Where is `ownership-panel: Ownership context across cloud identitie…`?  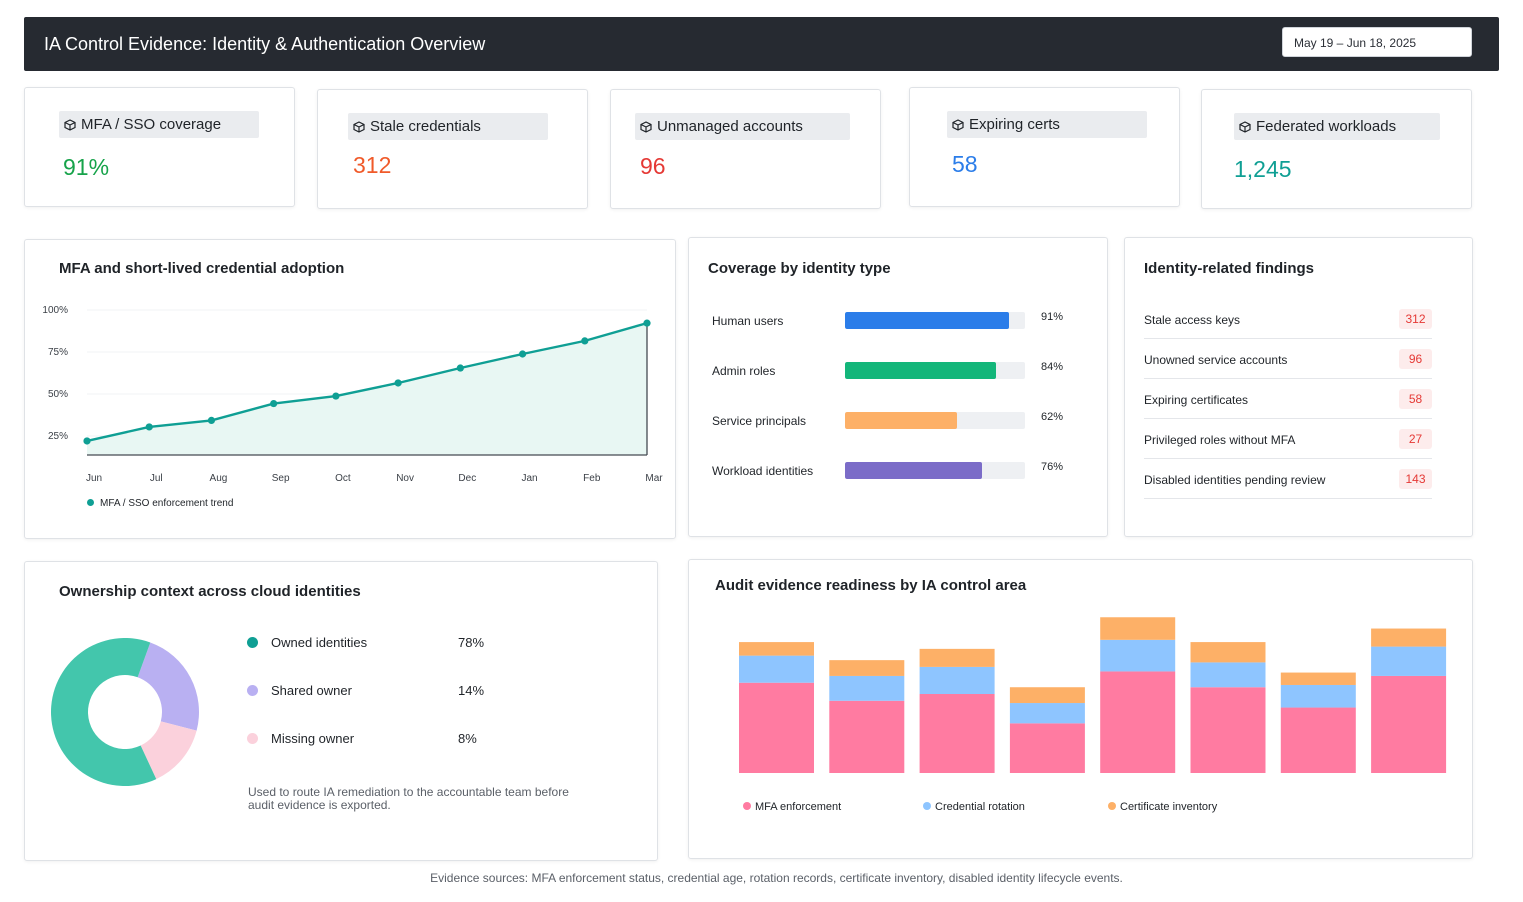
ownership-panel: Ownership context across cloud identitie… is located at coordinates (341, 711).